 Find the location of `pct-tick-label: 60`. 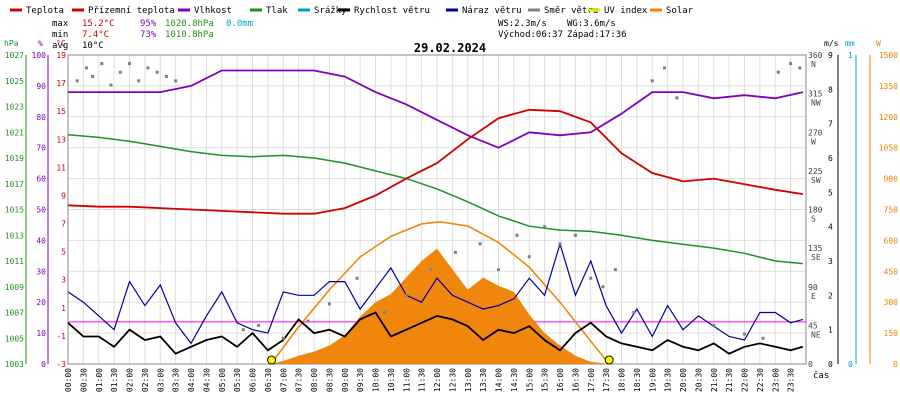

pct-tick-label: 60 is located at coordinates (41, 179).